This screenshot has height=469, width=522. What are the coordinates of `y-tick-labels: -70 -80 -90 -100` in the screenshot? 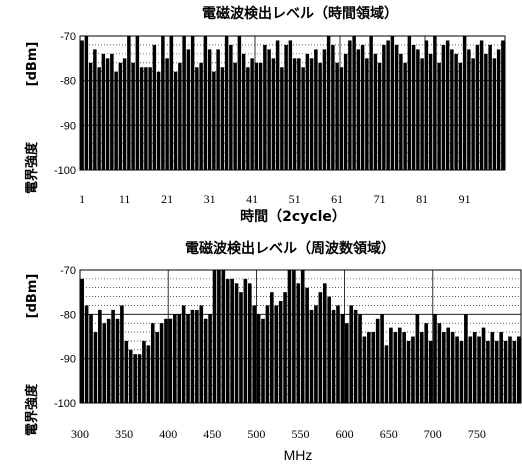 It's located at (65, 104).